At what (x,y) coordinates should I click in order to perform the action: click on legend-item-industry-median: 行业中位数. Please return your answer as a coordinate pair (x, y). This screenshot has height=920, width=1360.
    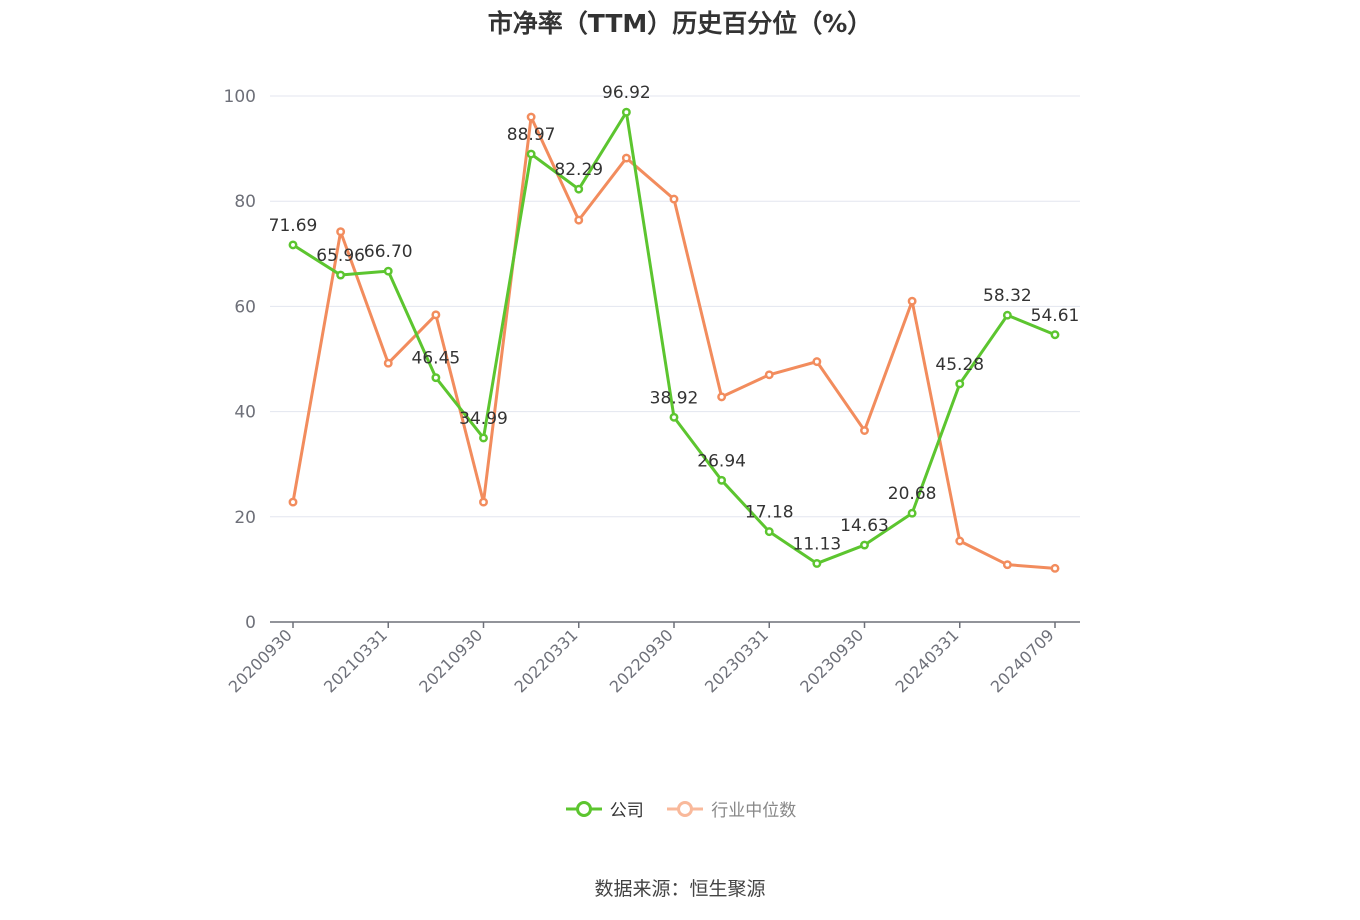
    Looking at the image, I should click on (730, 808).